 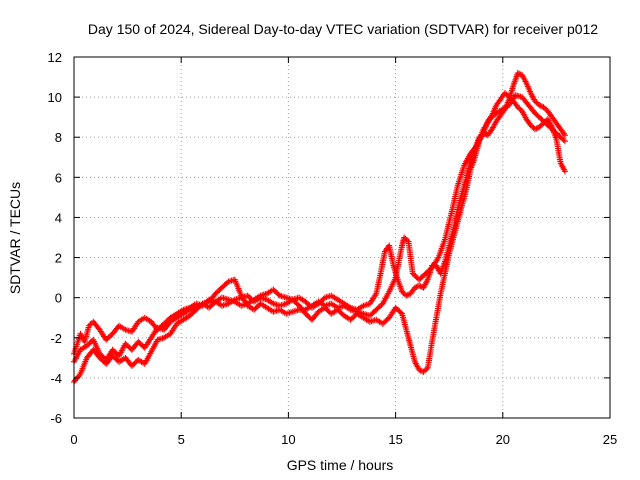 I want to click on y-tick-label: 12, so click(x=55, y=57).